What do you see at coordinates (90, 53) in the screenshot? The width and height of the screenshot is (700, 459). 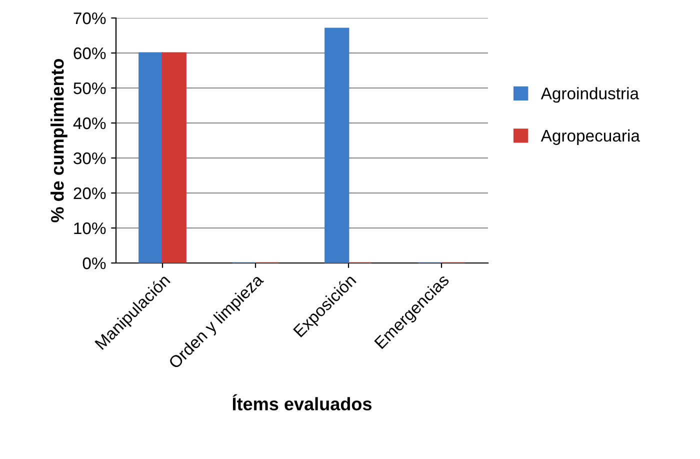 I see `y-tick-label: 60%` at bounding box center [90, 53].